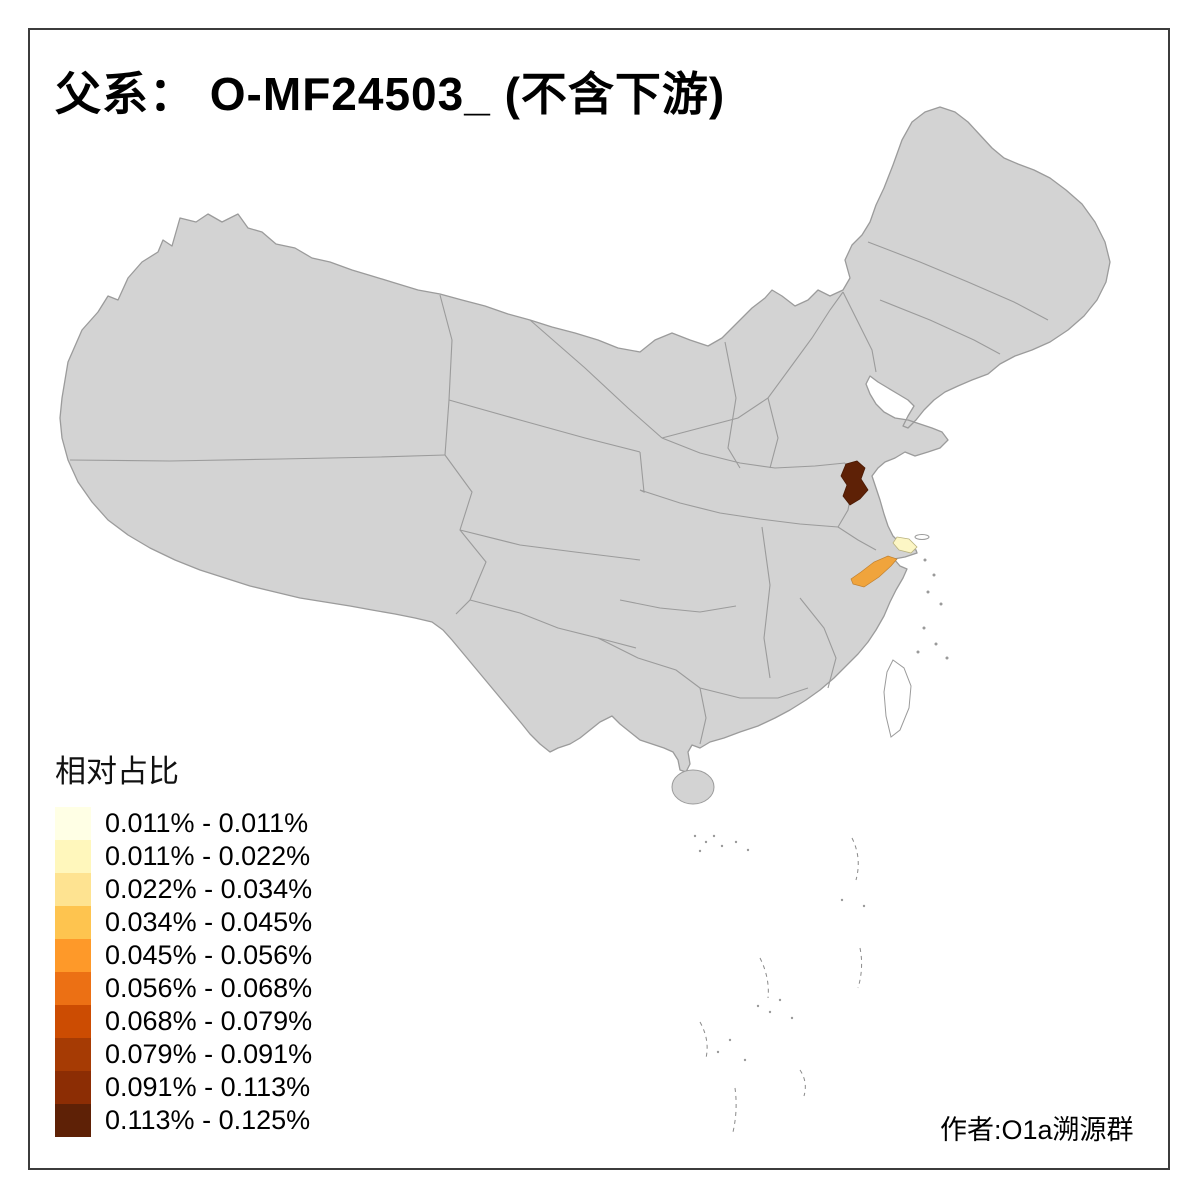  Describe the element at coordinates (209, 1021) in the screenshot. I see `legend-label: 0.068% - 0.079%` at that location.